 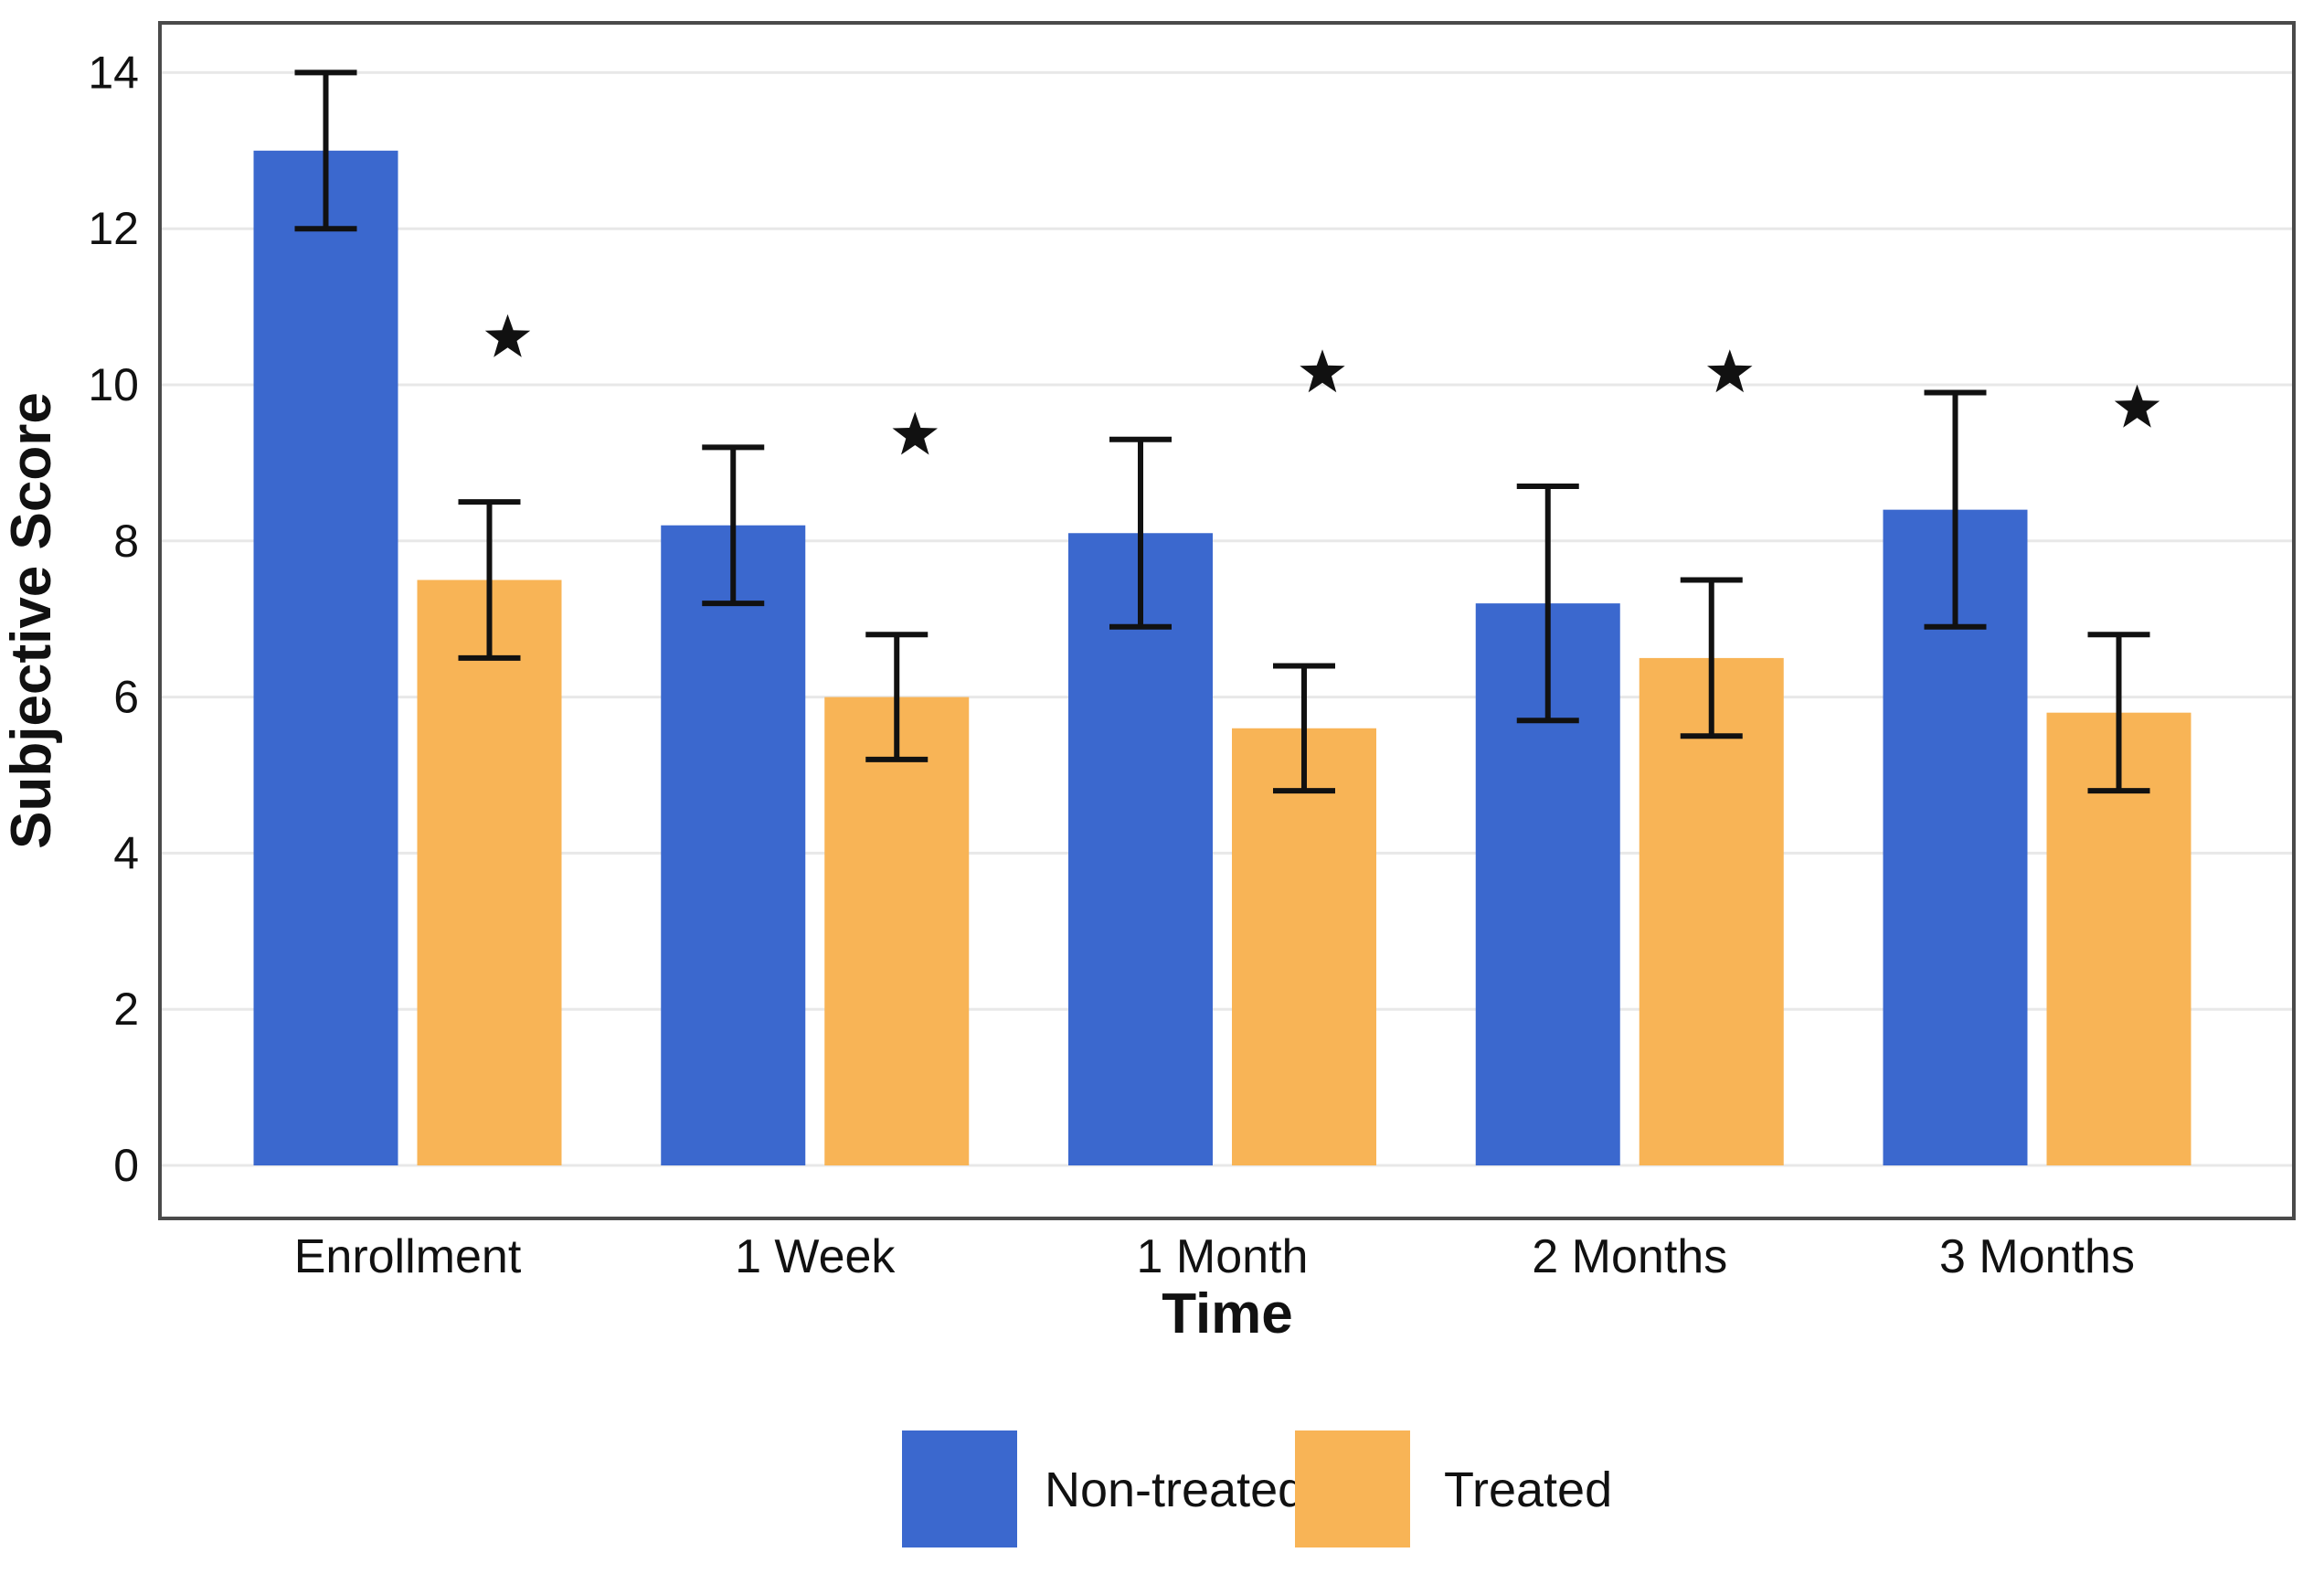 I want to click on x-tick-label: 1 Month, so click(x=1223, y=1257).